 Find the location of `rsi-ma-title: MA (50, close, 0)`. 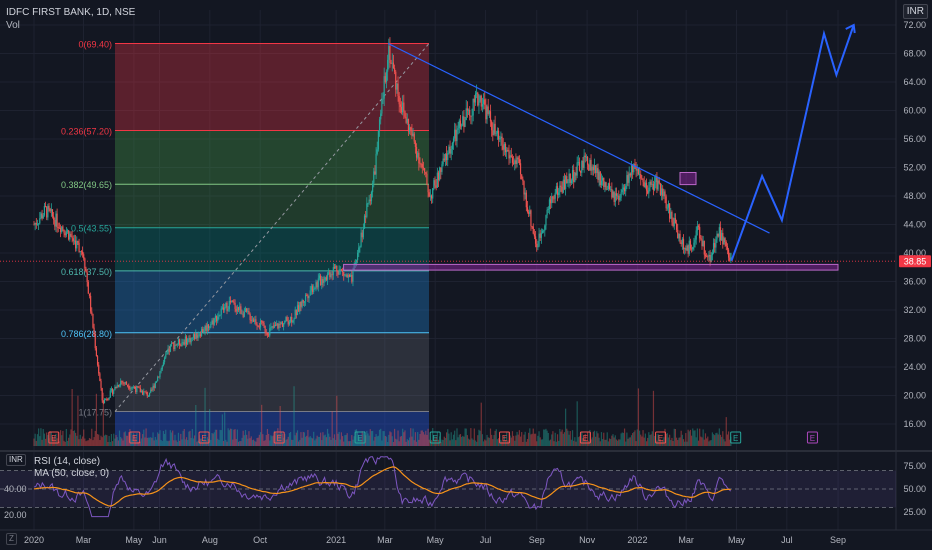

rsi-ma-title: MA (50, close, 0) is located at coordinates (72, 473).